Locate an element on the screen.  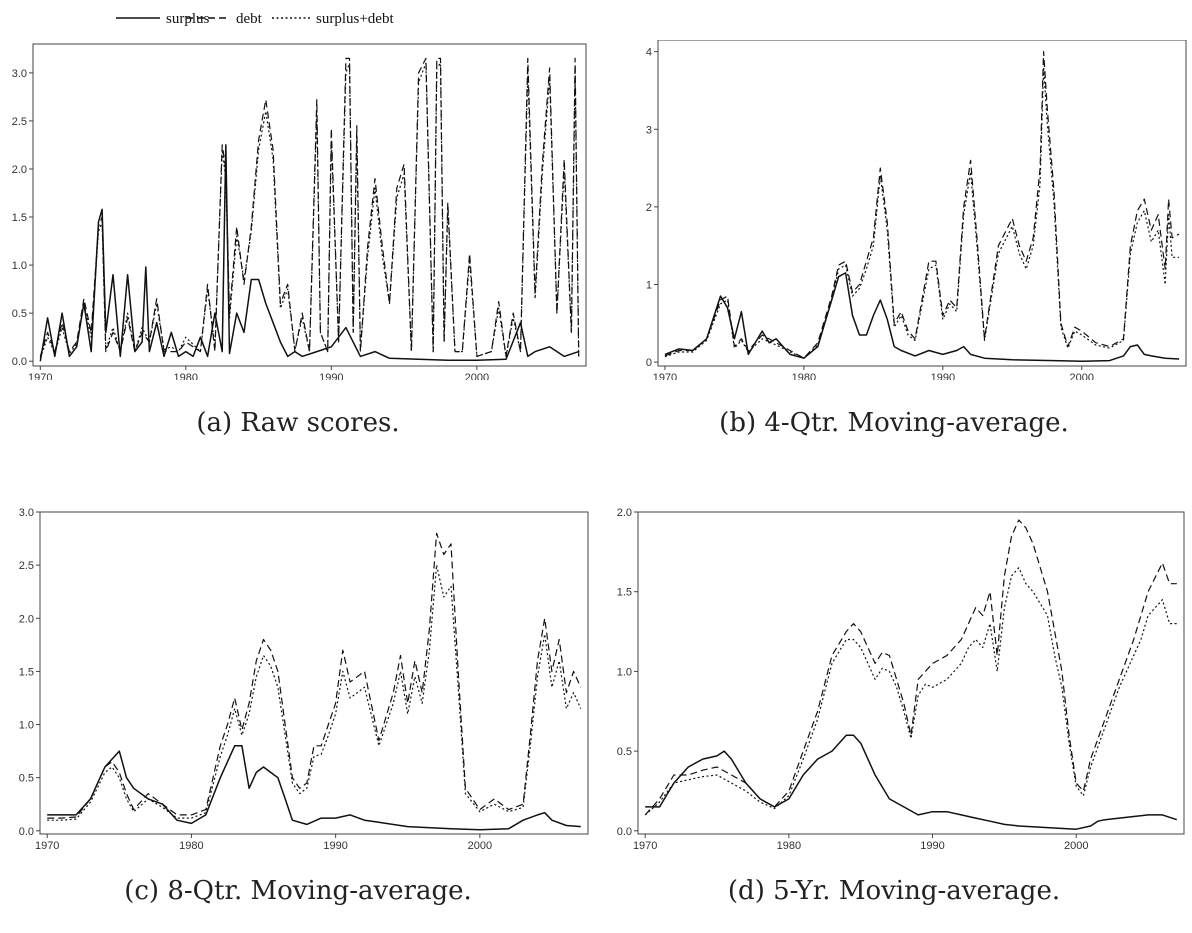
y-tick-label: 1 is located at coordinates (649, 286).